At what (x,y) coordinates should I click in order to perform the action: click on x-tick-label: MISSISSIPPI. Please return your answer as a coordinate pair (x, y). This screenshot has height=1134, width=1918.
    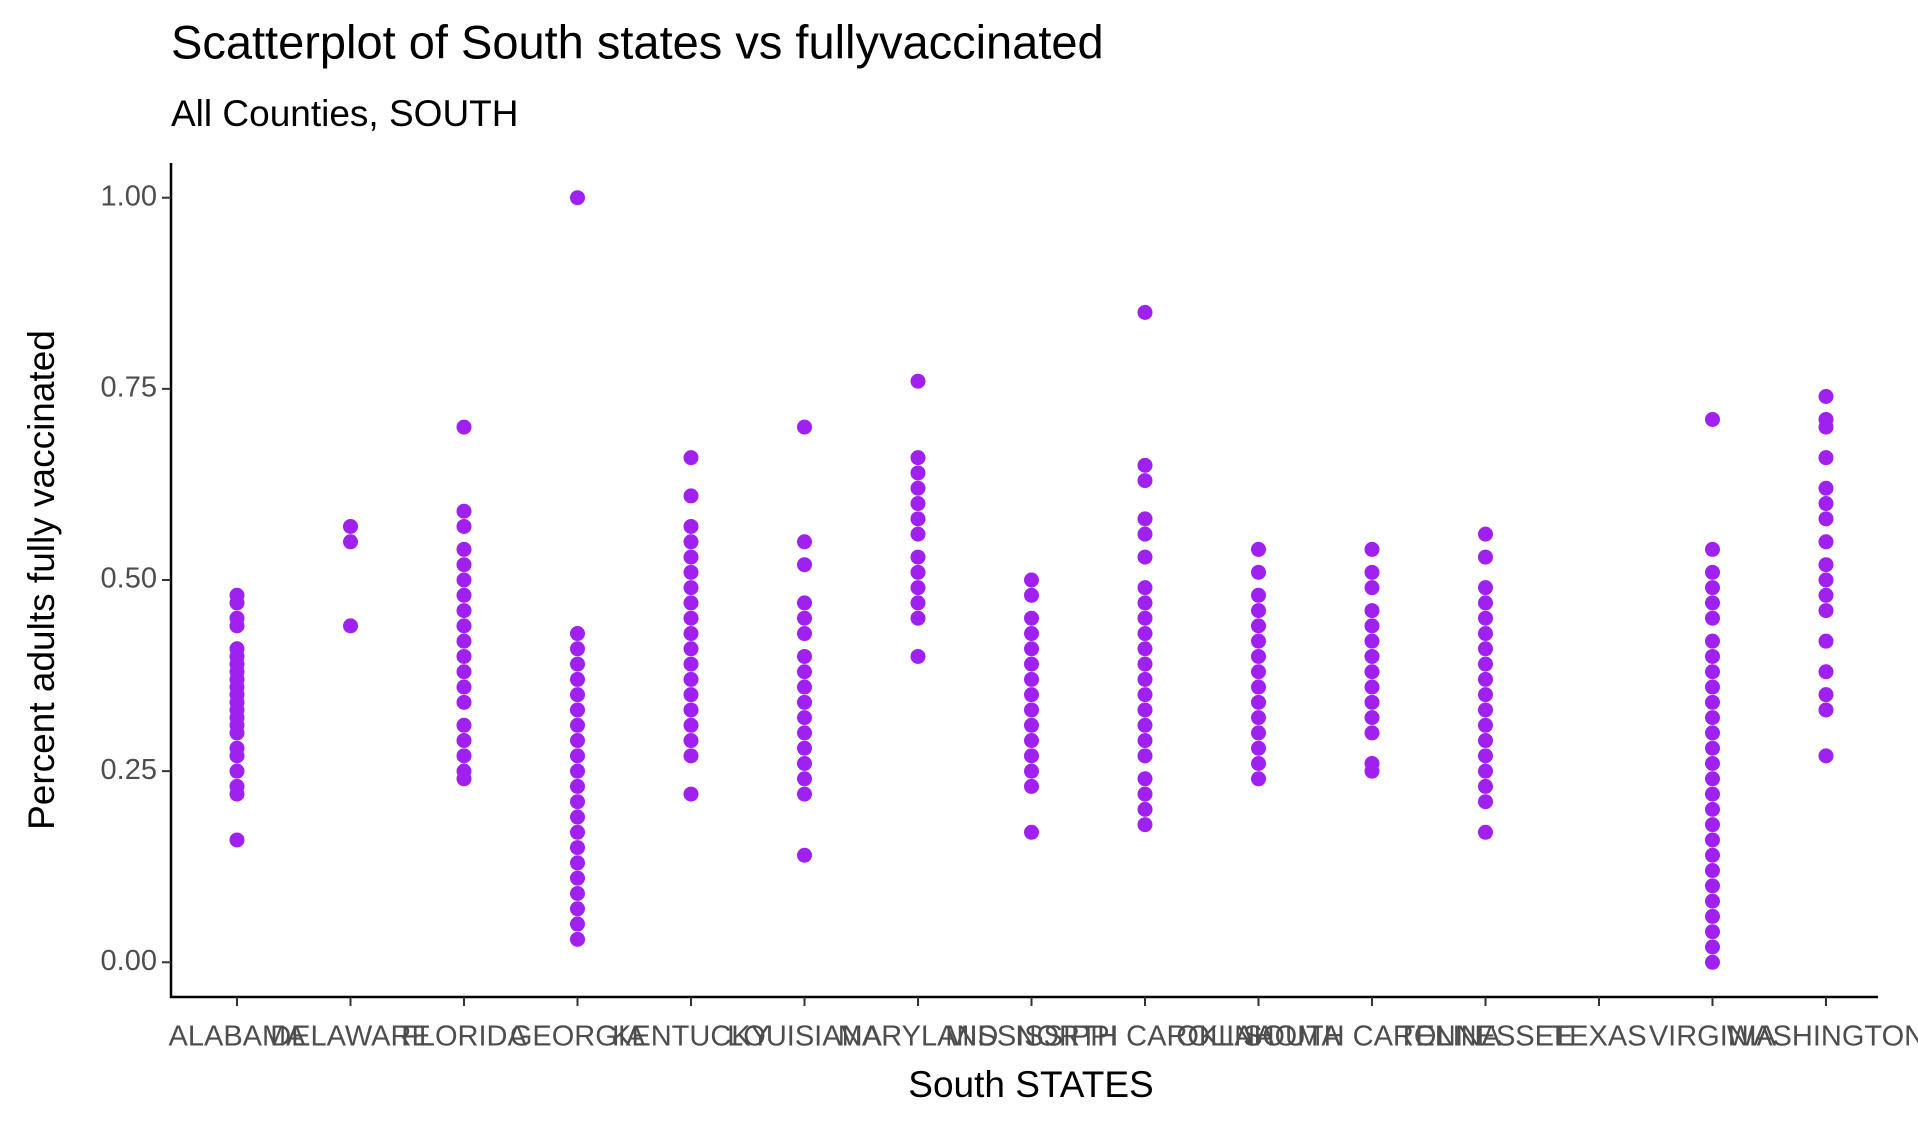
    Looking at the image, I should click on (1031, 1037).